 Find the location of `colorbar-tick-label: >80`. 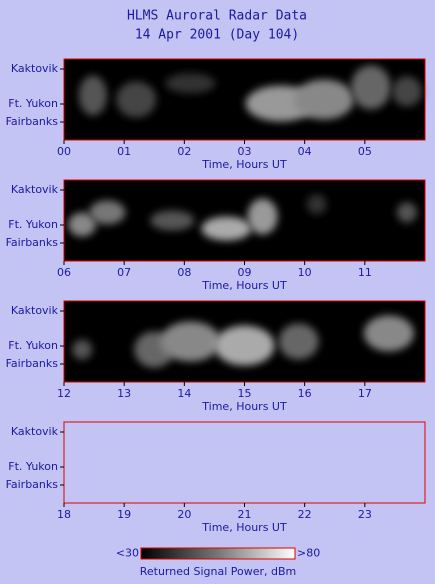

colorbar-tick-label: >80 is located at coordinates (308, 553).